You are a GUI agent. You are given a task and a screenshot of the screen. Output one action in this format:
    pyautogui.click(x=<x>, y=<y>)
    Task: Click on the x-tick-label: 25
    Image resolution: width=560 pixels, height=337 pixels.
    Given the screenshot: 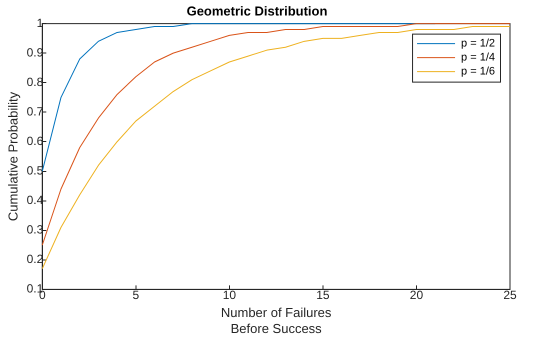 What is the action you would take?
    pyautogui.click(x=510, y=295)
    